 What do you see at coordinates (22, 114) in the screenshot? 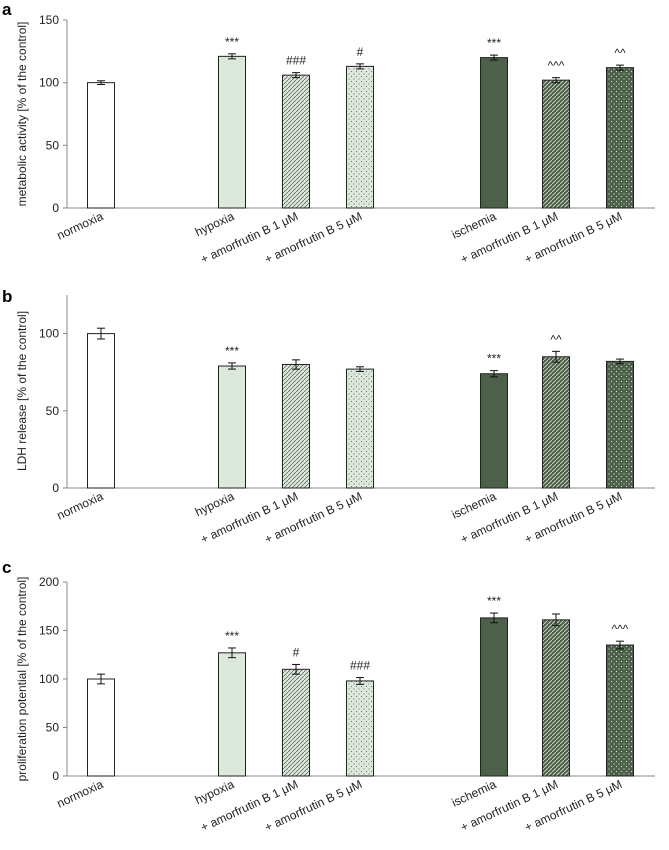
I see `y-axis-label: metabolic activity [% of the control]` at bounding box center [22, 114].